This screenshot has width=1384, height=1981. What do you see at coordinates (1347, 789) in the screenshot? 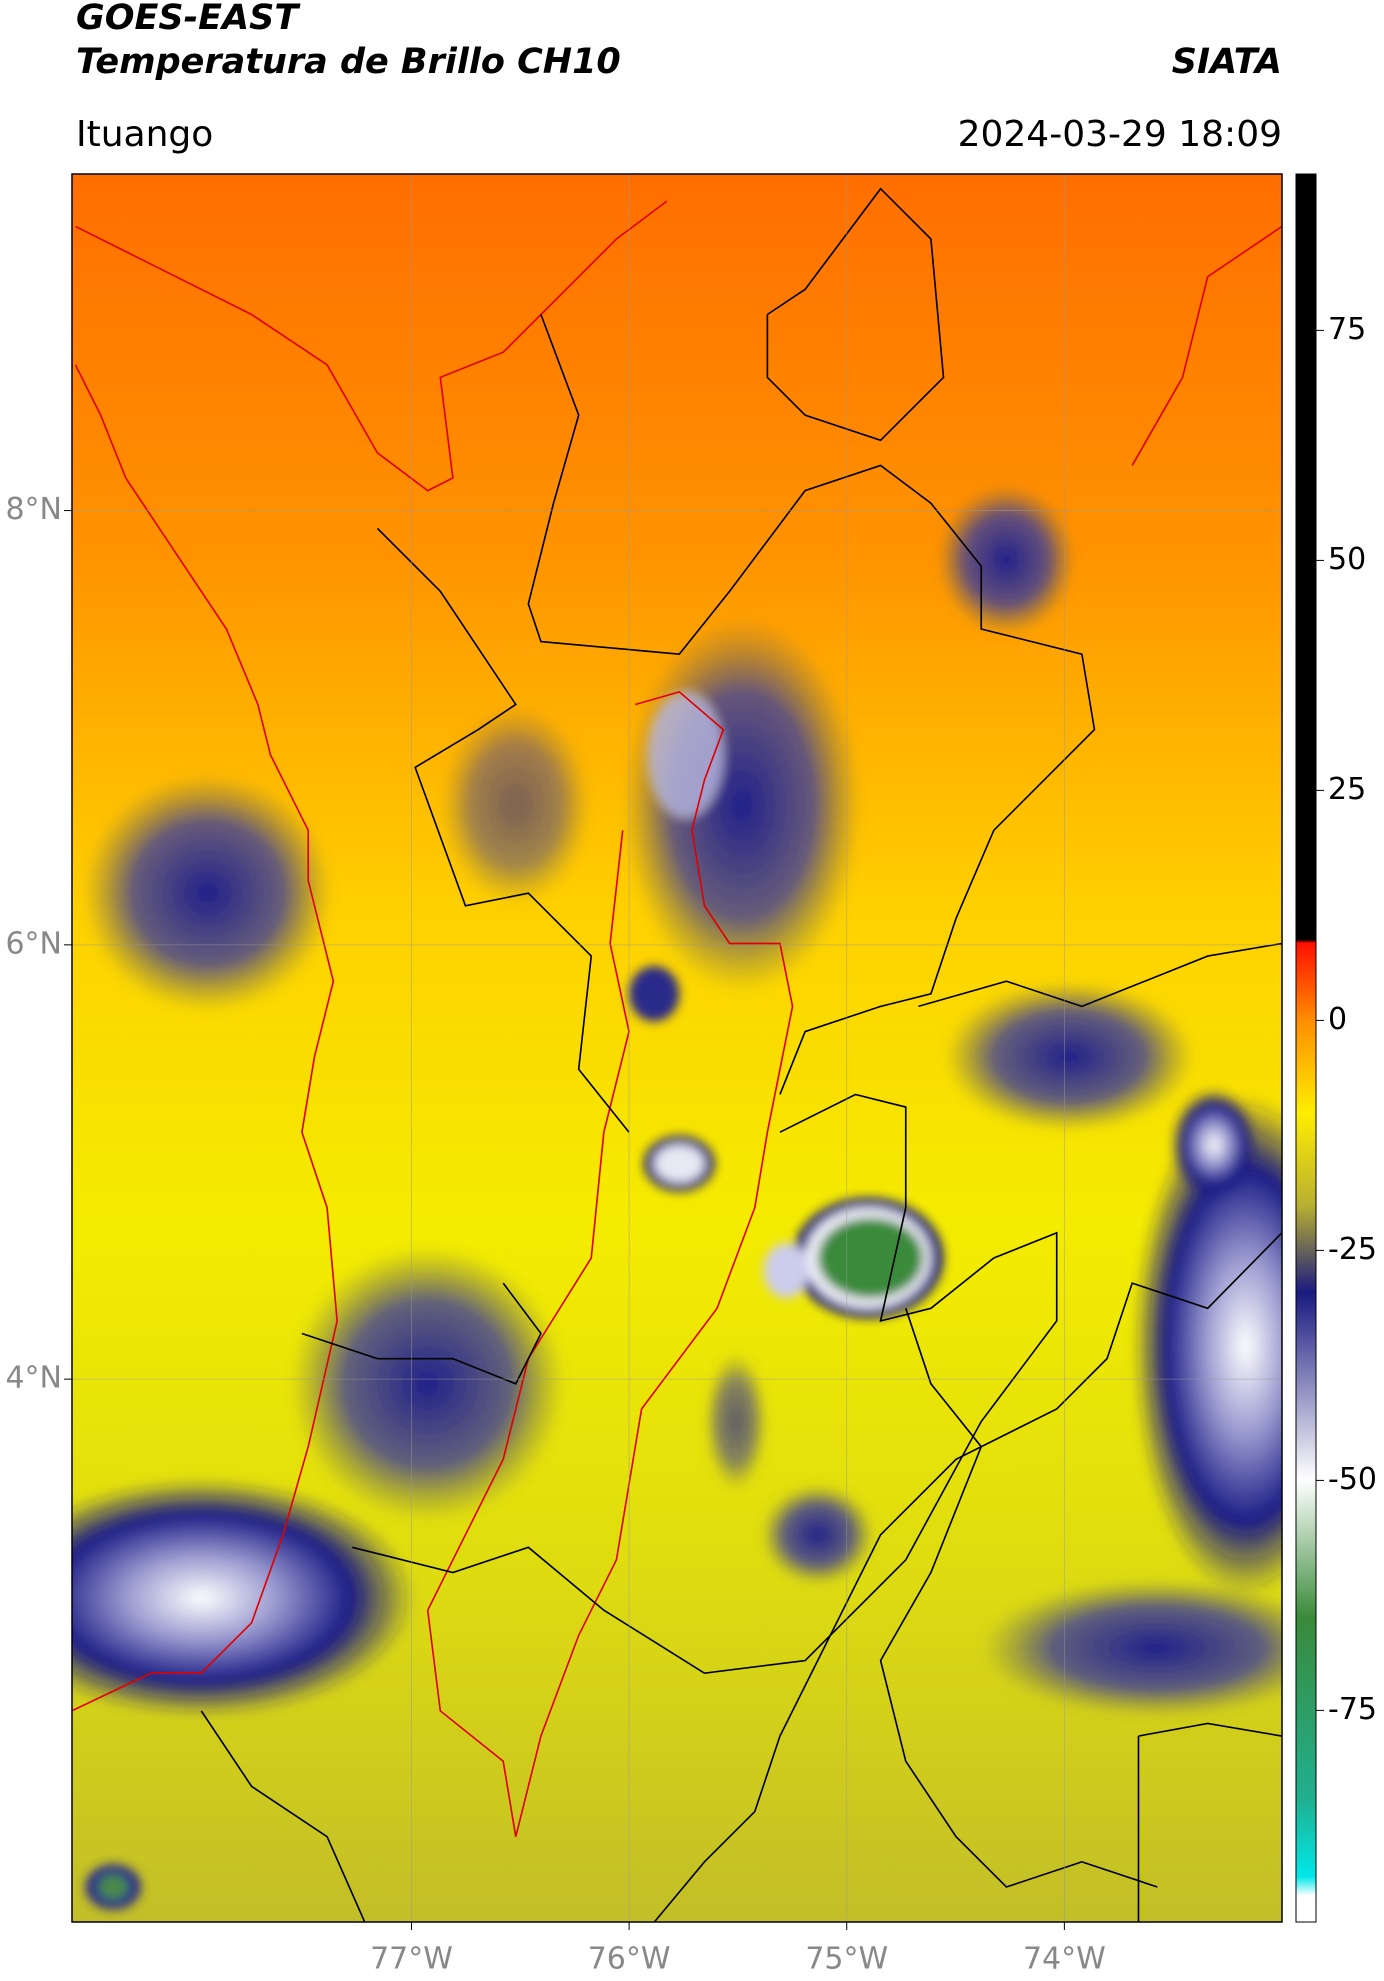
I see `colorbar-tick-label: 25` at bounding box center [1347, 789].